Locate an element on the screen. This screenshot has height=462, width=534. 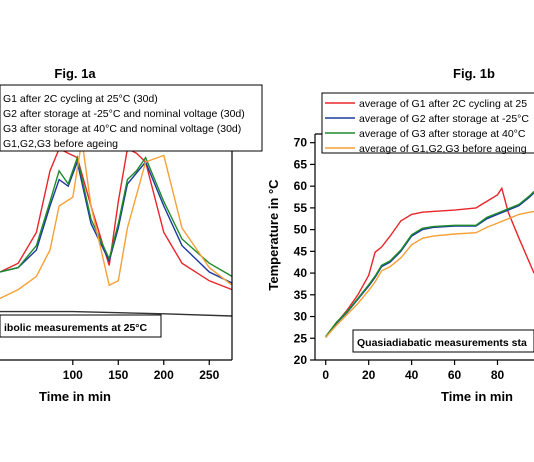
chart-1b-x-axis-label: Time in min is located at coordinates (477, 396).